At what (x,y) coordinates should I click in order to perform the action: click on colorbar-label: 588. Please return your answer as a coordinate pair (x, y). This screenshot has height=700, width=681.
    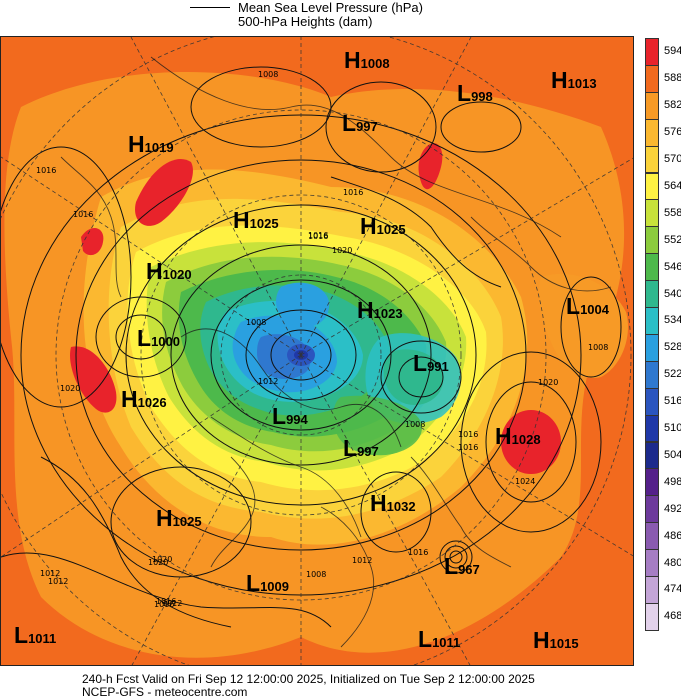
    Looking at the image, I should click on (672, 78).